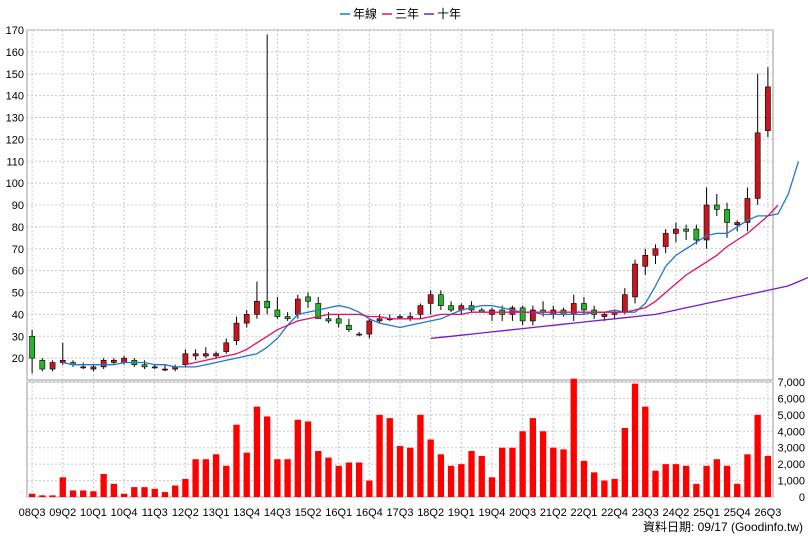 This screenshot has height=545, width=808. Describe the element at coordinates (185, 513) in the screenshot. I see `x-tick-label: 12Q2` at that location.